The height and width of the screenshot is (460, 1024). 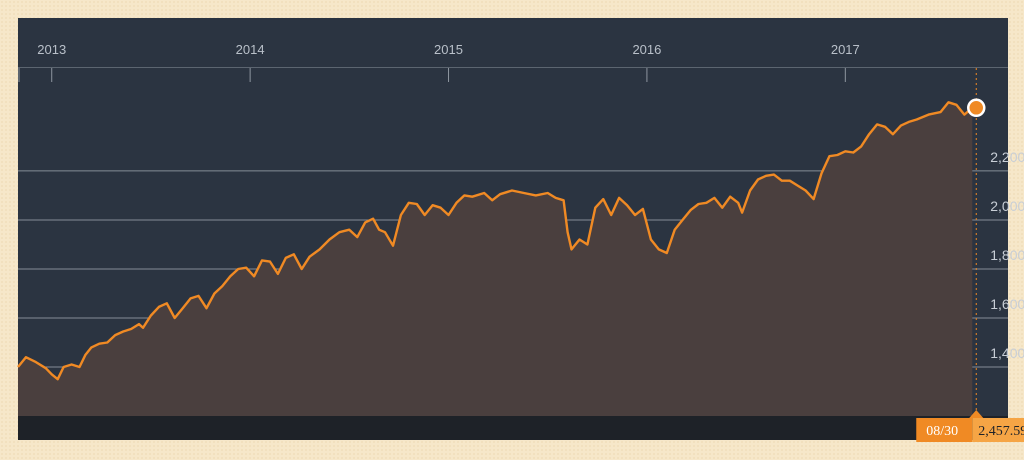 I want to click on y-tick-label: 2,200.00, so click(x=1007, y=157).